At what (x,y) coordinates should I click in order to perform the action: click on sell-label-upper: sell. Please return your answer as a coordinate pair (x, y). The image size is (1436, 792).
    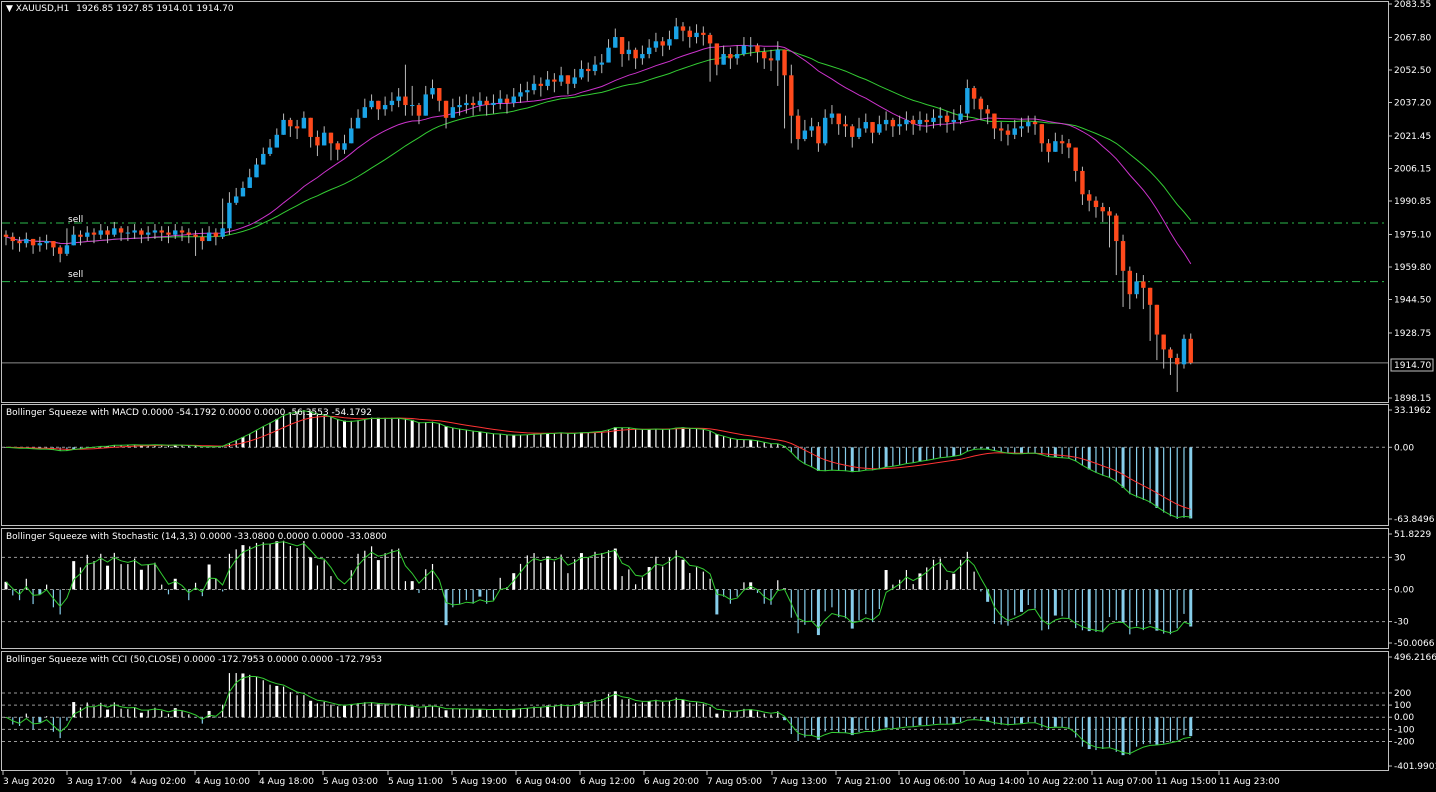
    Looking at the image, I should click on (75, 220).